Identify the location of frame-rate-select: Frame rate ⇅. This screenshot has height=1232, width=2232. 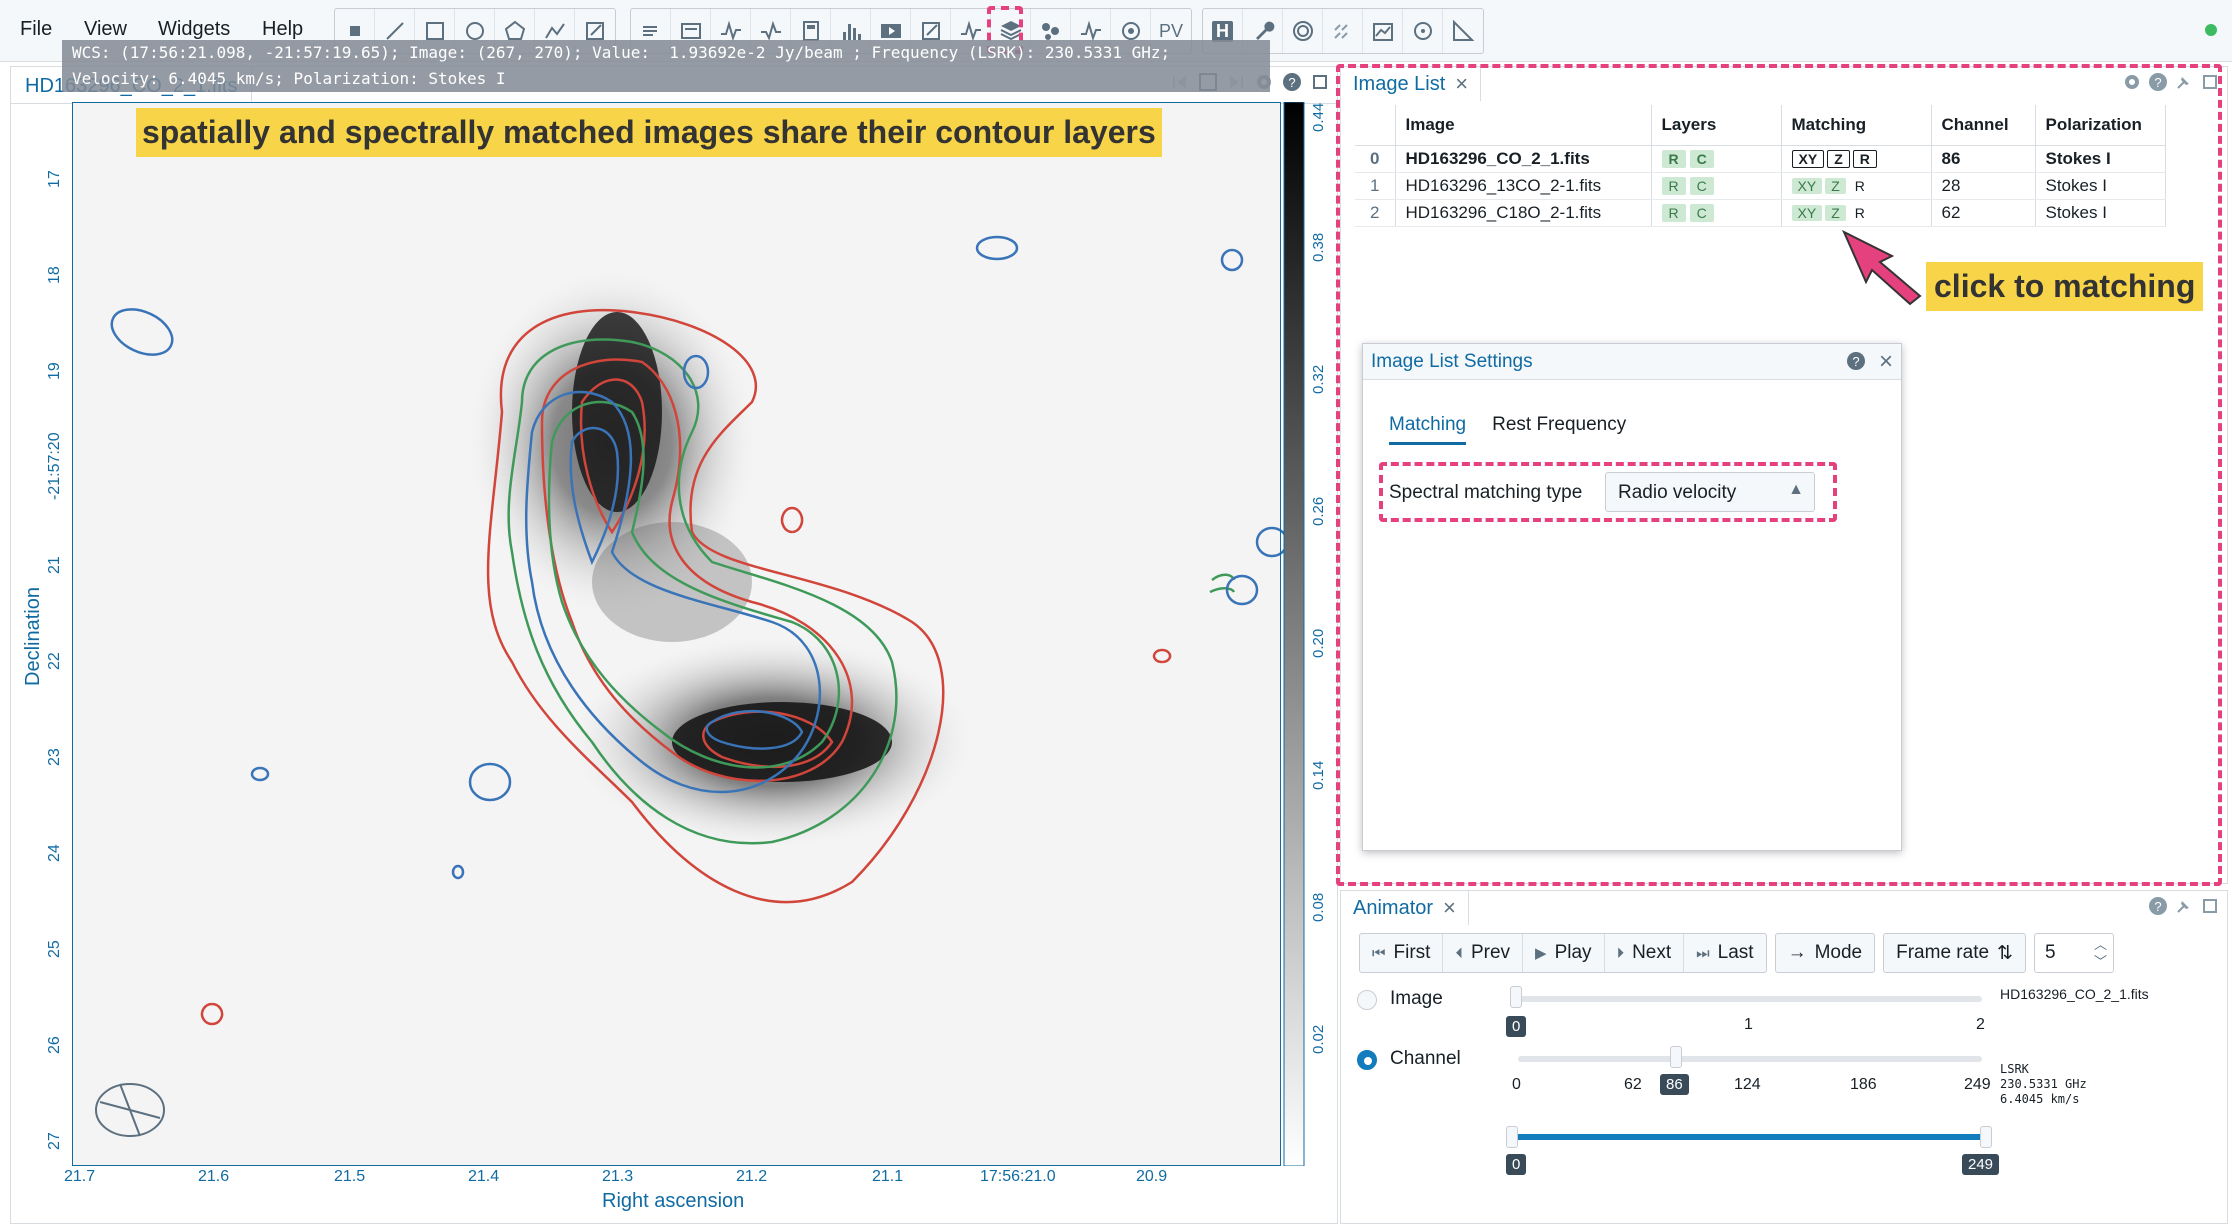
(1954, 953).